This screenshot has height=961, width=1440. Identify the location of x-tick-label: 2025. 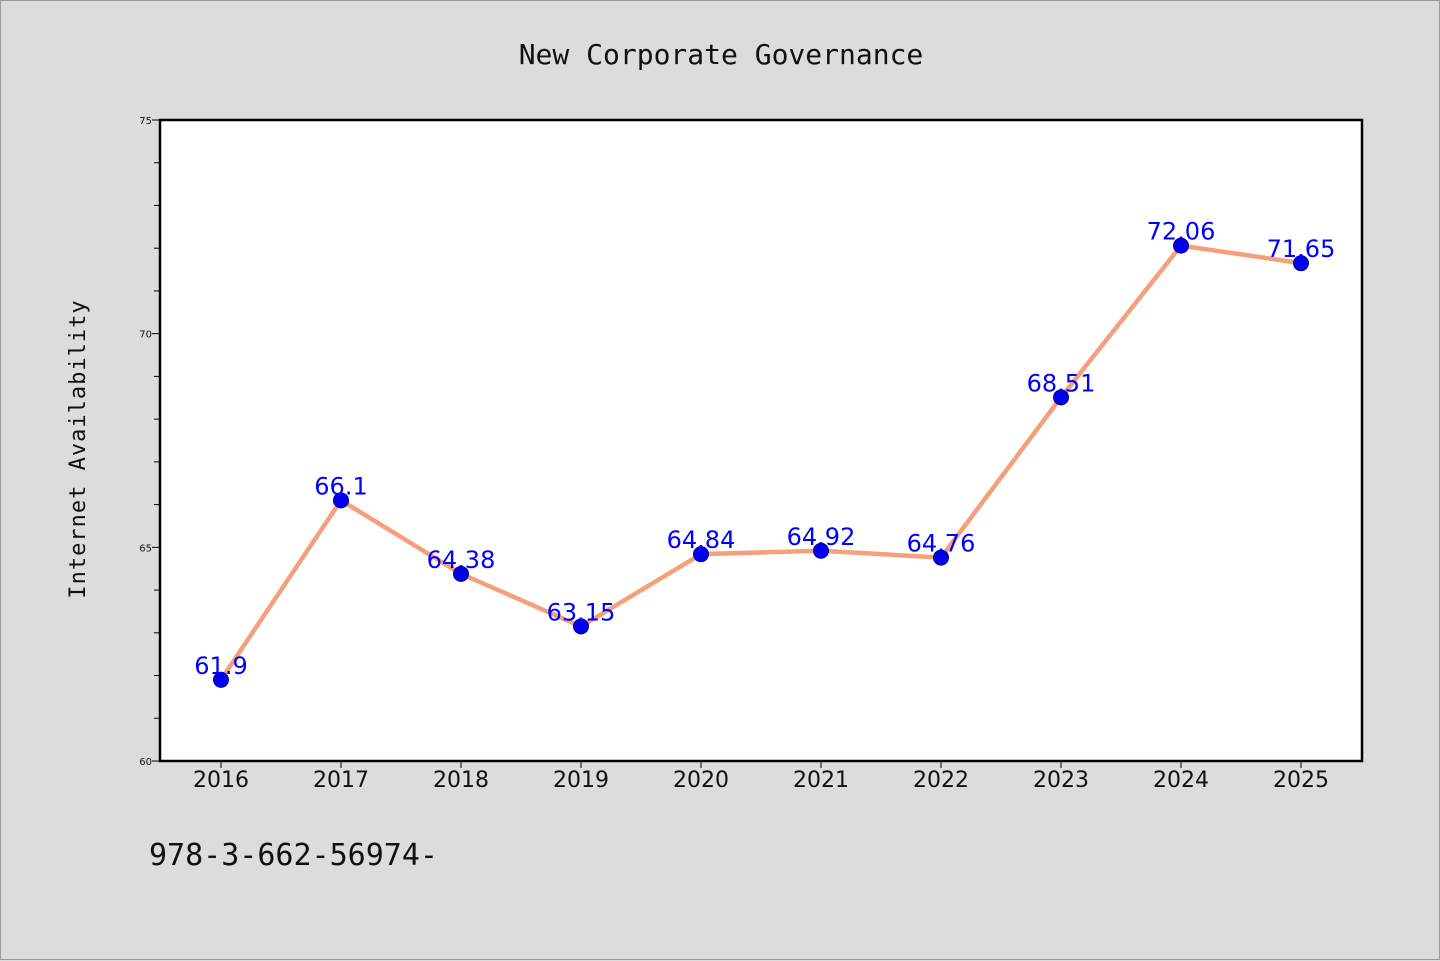
(1301, 780).